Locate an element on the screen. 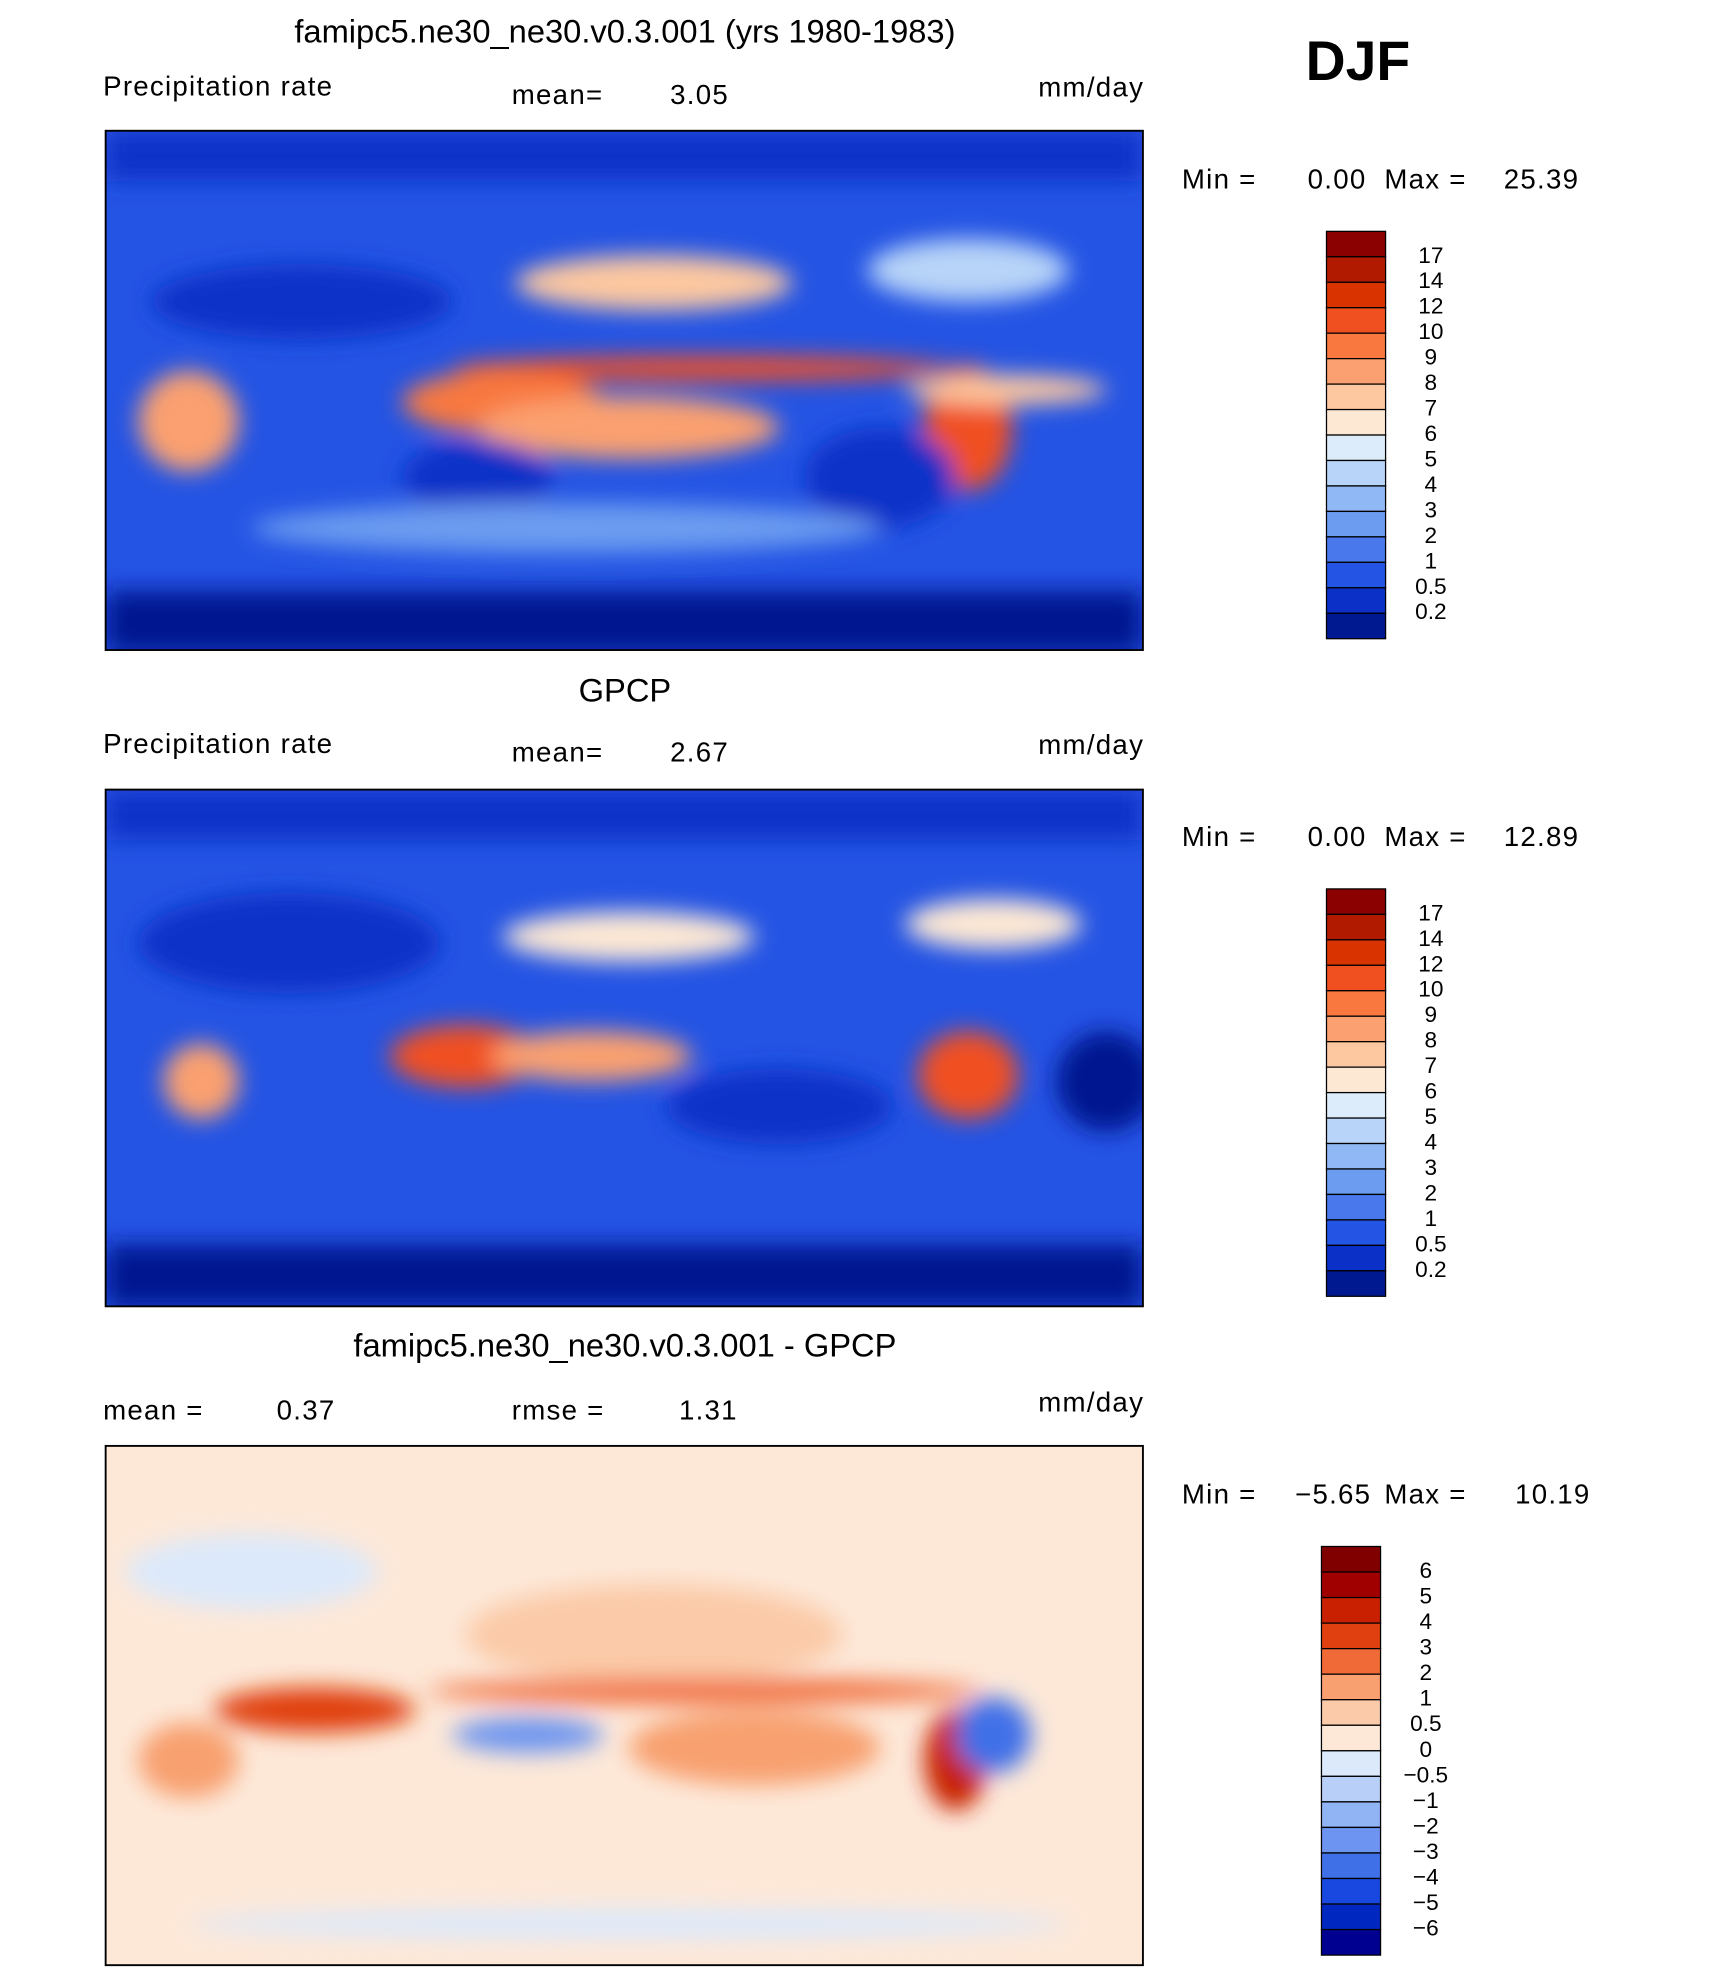 Image resolution: width=1710 pixels, height=1979 pixels. mean-label: mean = is located at coordinates (153, 1409).